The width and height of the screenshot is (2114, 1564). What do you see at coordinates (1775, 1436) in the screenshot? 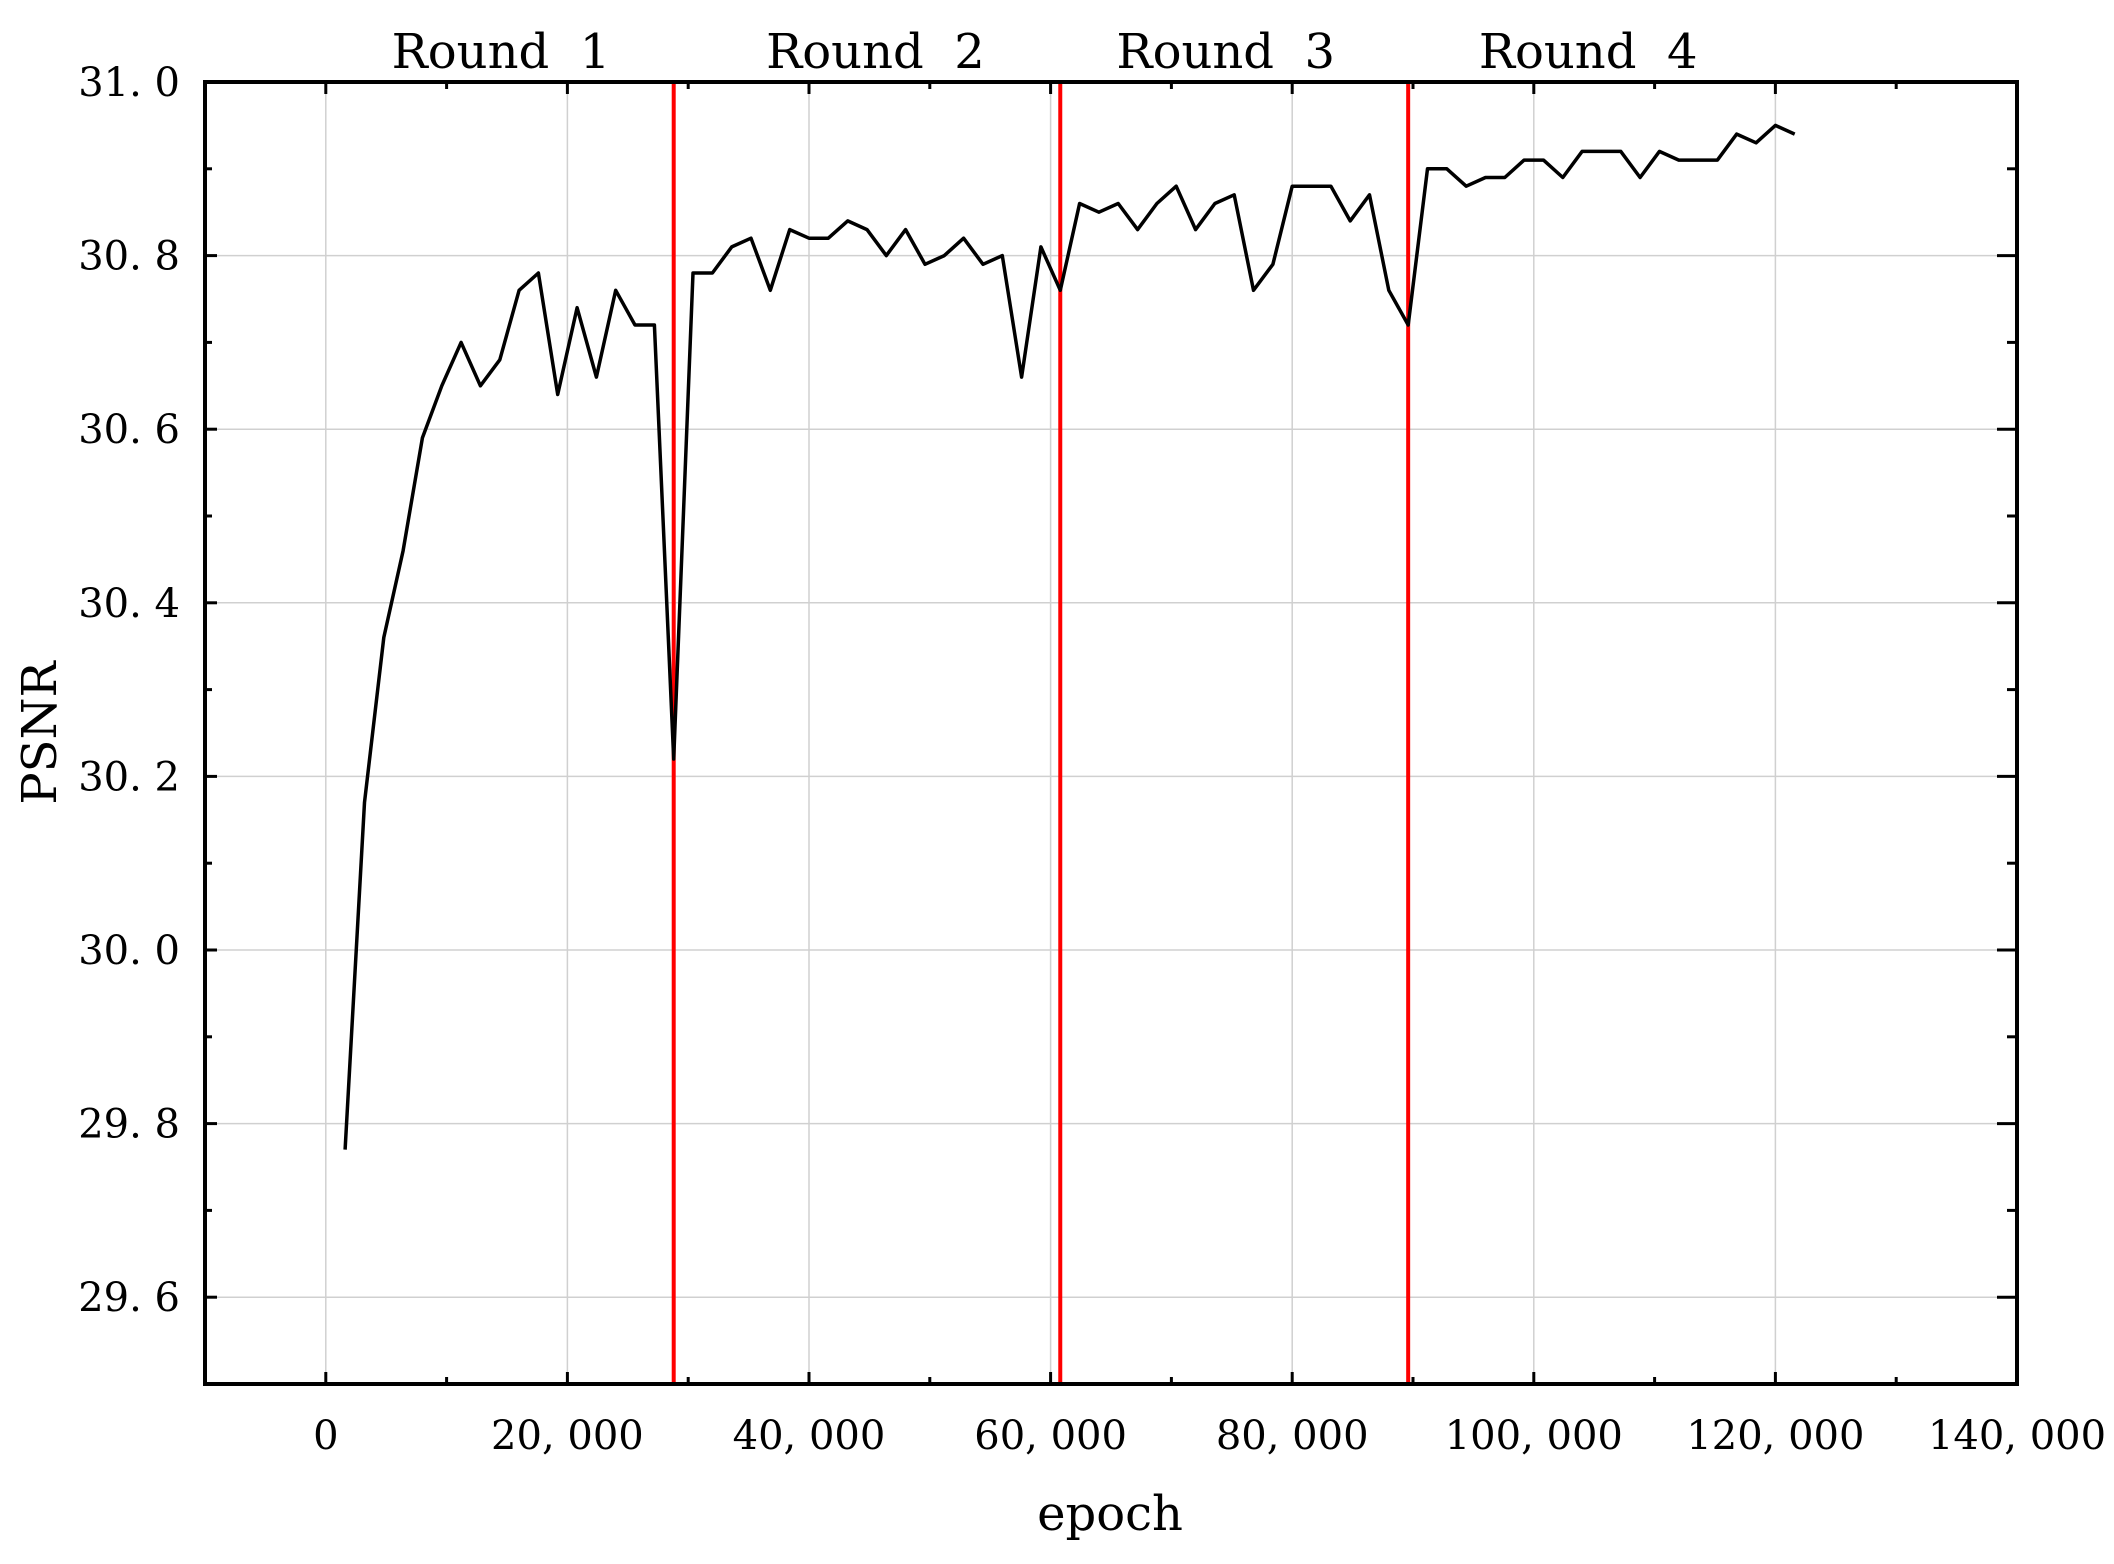
I see `x-tick-label: 120, 000` at bounding box center [1775, 1436].